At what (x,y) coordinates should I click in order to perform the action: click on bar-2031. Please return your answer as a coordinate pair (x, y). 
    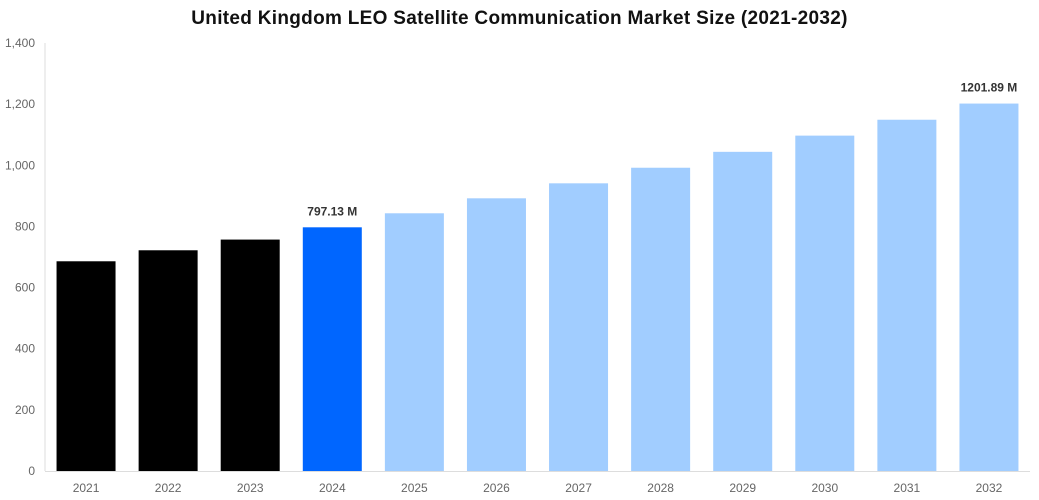
    Looking at the image, I should click on (907, 295).